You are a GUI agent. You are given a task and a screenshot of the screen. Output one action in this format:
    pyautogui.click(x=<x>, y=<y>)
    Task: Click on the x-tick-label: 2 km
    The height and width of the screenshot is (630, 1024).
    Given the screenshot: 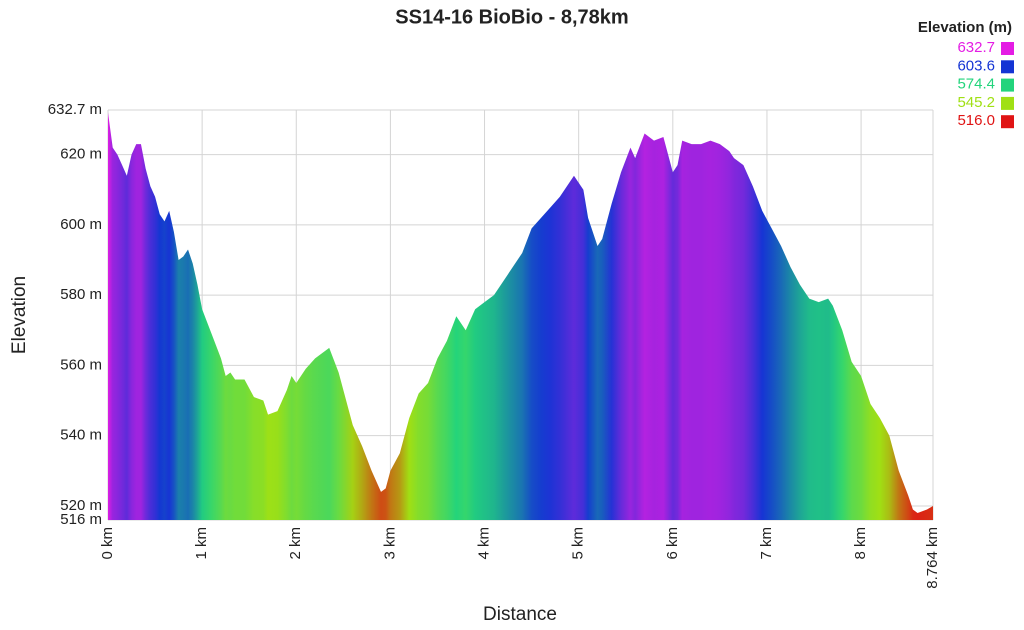 What is the action you would take?
    pyautogui.click(x=295, y=543)
    